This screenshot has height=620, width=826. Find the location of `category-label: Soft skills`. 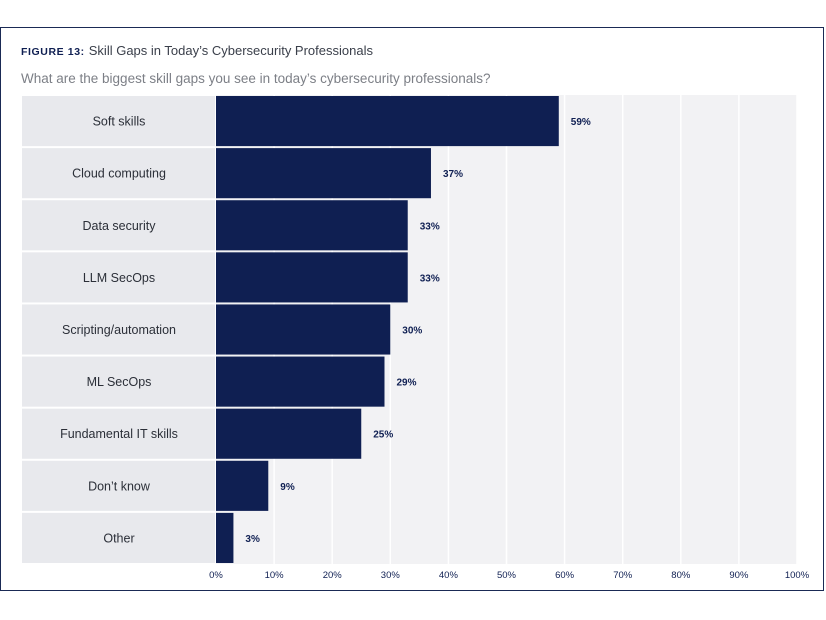

category-label: Soft skills is located at coordinates (119, 122).